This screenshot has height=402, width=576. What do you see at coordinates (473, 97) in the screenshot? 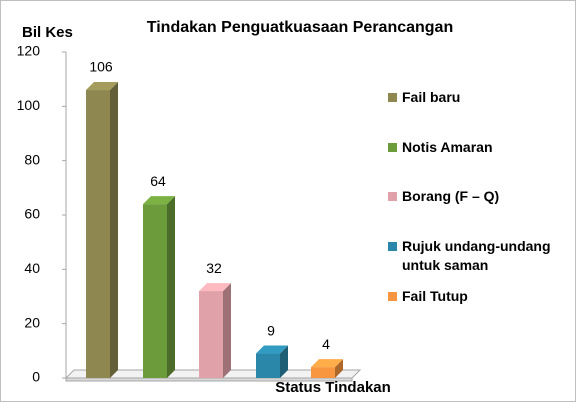
I see `legend-item: Fail baru` at bounding box center [473, 97].